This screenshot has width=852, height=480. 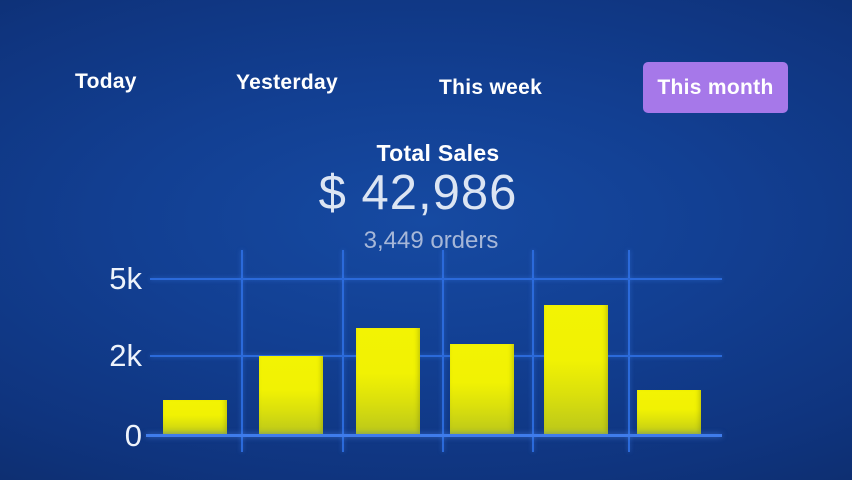 I want to click on y-axis-tick-label: 0, so click(x=133, y=435).